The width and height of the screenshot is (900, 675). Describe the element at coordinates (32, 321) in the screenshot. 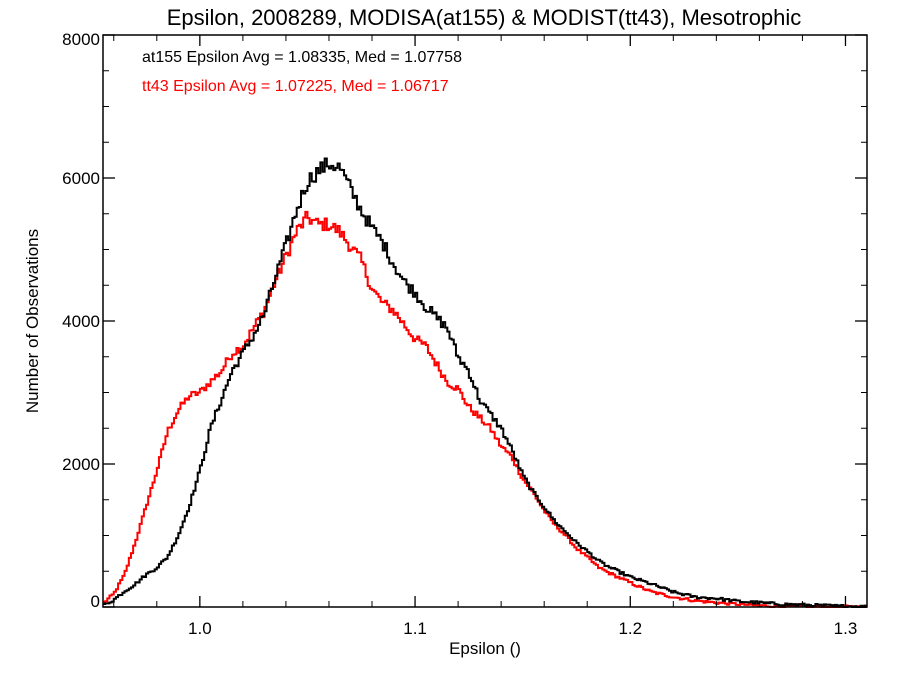

I see `y-axis-label: Number of Observations` at that location.